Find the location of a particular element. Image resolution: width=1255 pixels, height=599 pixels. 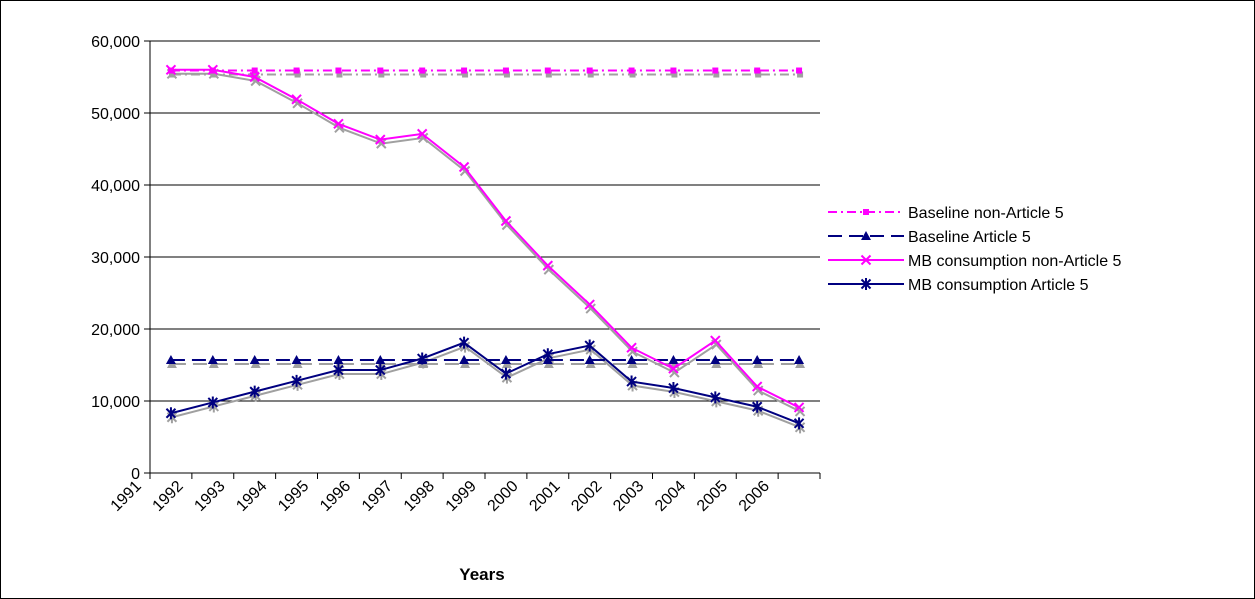

x-tick-label: 2001 is located at coordinates (544, 496).